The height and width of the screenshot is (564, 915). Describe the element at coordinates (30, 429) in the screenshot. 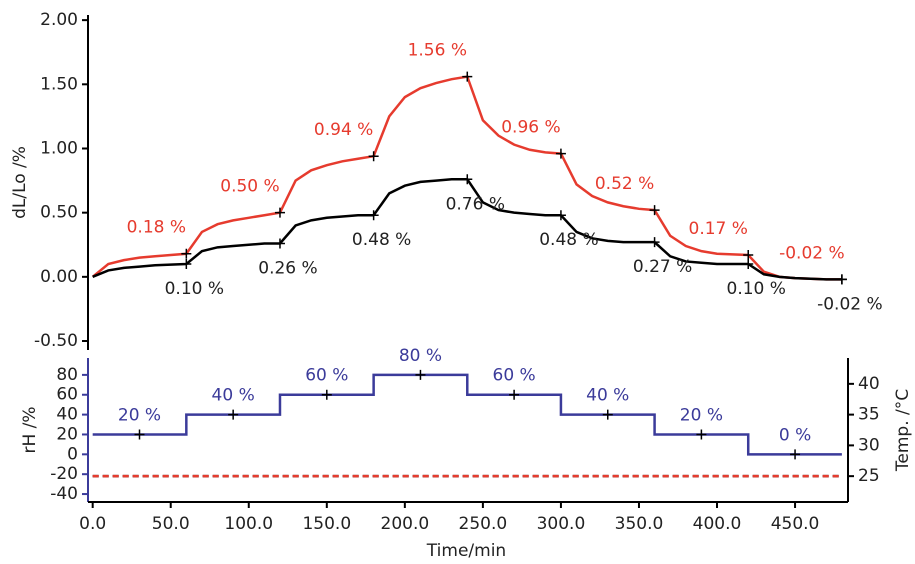

I see `y-axis-label: rH /%` at that location.